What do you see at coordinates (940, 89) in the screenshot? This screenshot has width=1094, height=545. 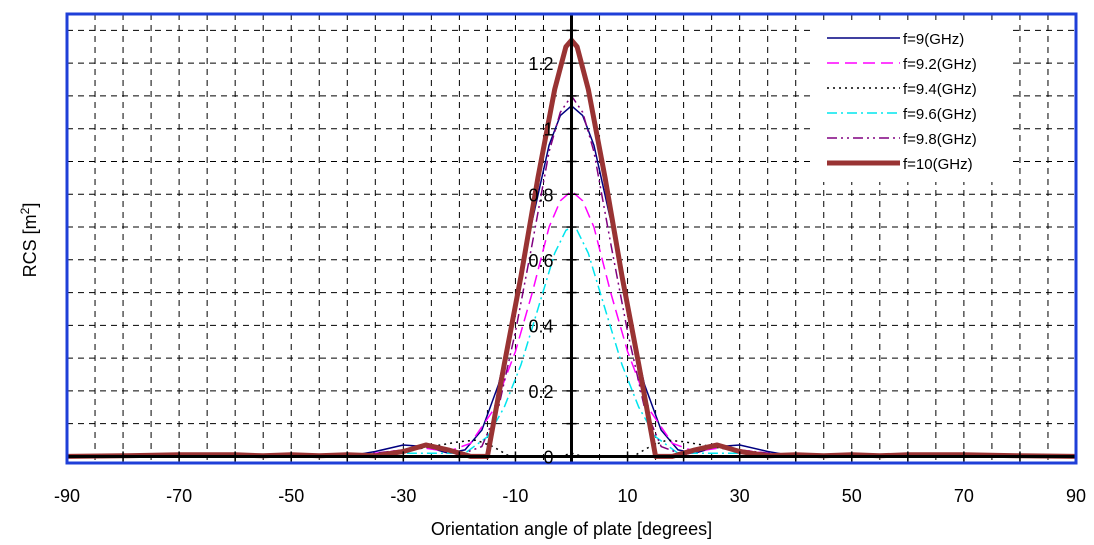 I see `legend-label-2: f=9.4(GHz)` at bounding box center [940, 89].